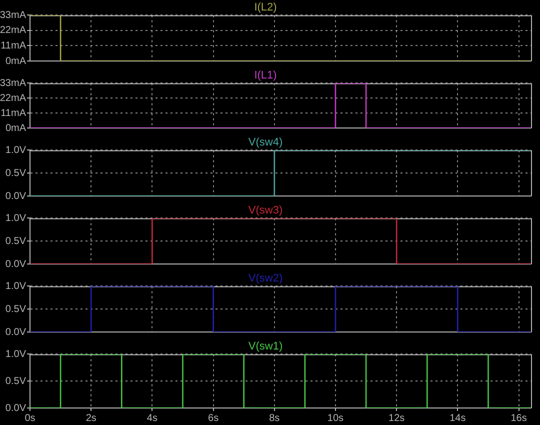 The image size is (540, 425). What do you see at coordinates (265, 142) in the screenshot?
I see `chart-title: V(sw4)` at bounding box center [265, 142].